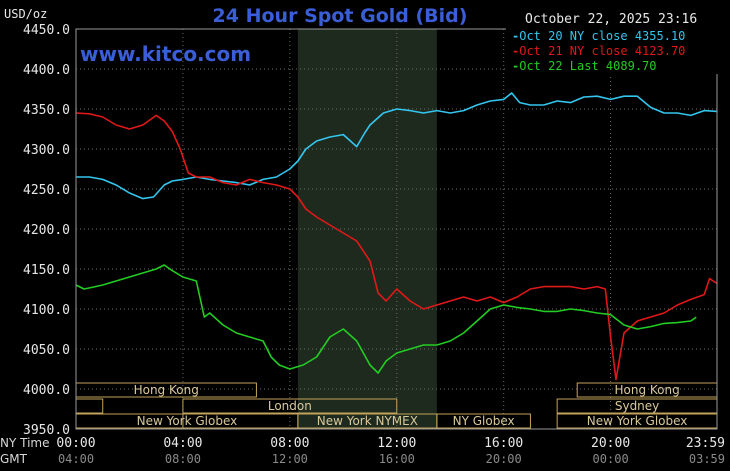 The height and width of the screenshot is (471, 730). What do you see at coordinates (46, 110) in the screenshot?
I see `y-tick-label: 4350.0` at bounding box center [46, 110].